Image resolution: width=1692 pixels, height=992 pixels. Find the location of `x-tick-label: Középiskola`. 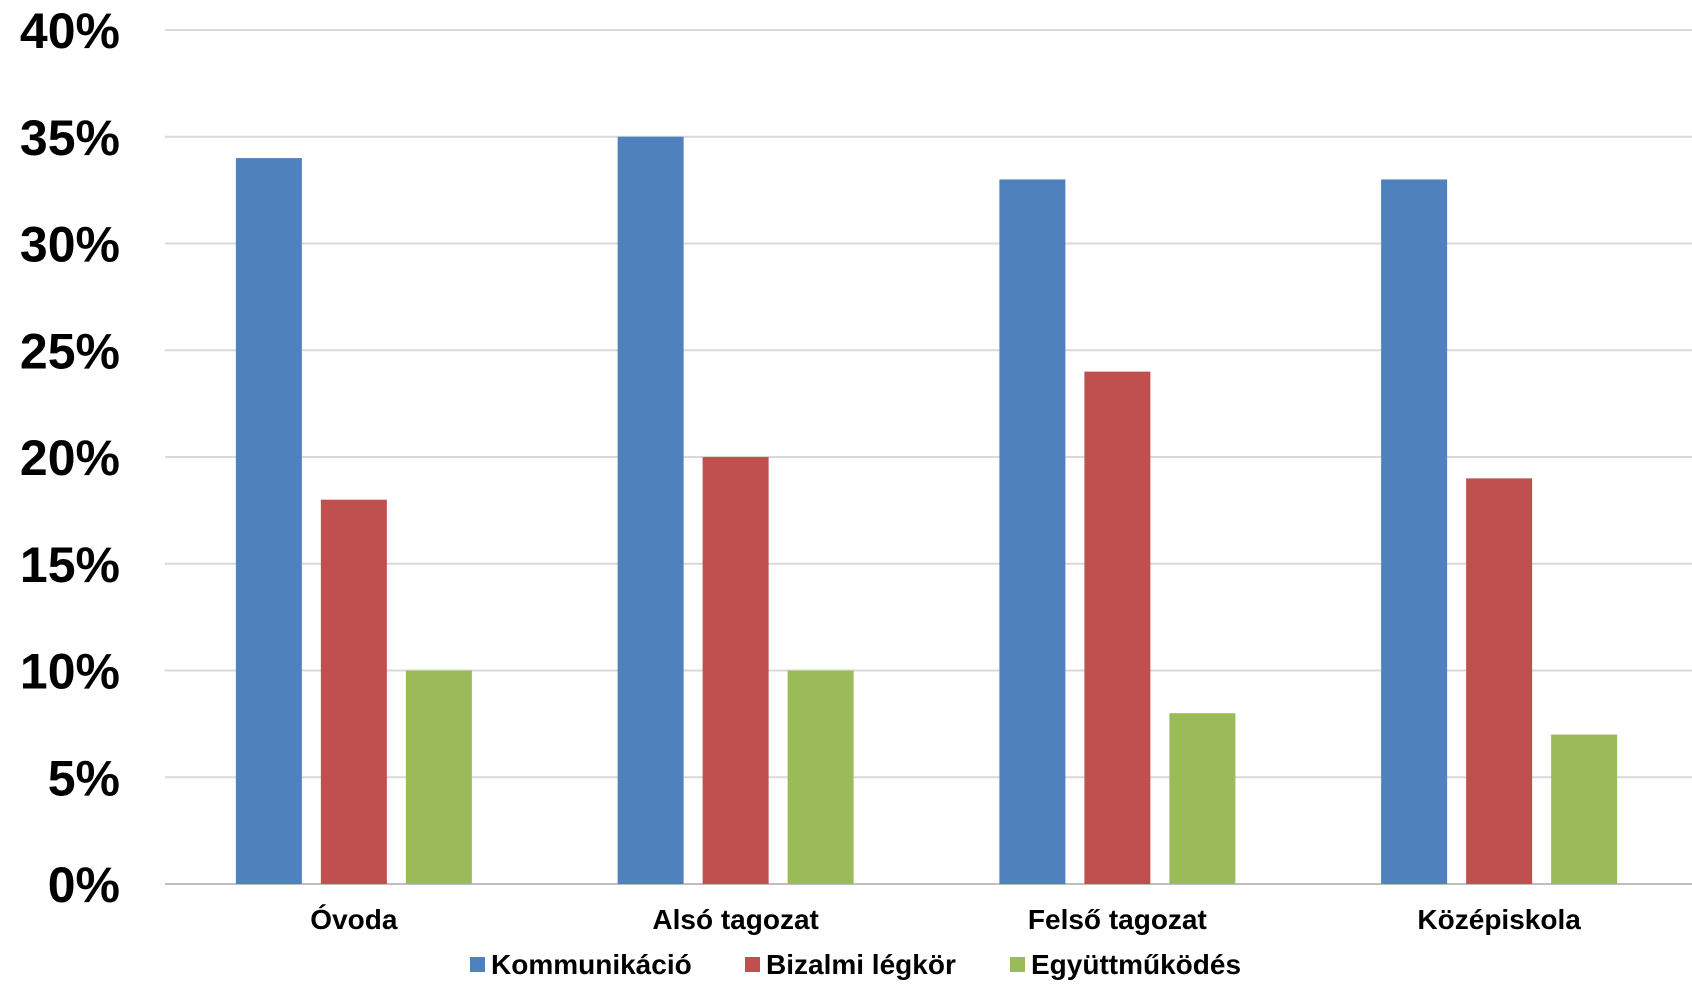

x-tick-label: Középiskola is located at coordinates (1499, 919).